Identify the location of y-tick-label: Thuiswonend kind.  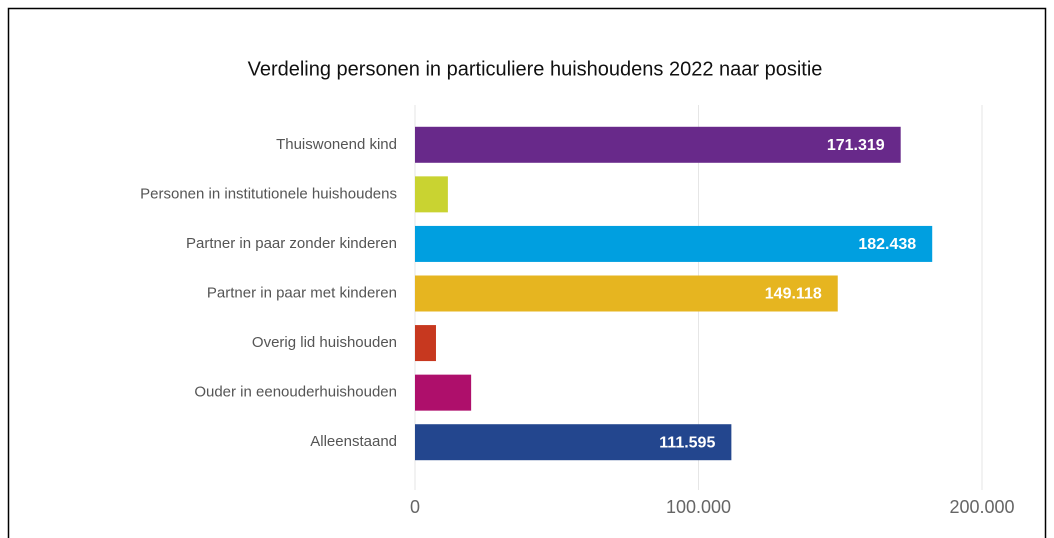
(336, 144).